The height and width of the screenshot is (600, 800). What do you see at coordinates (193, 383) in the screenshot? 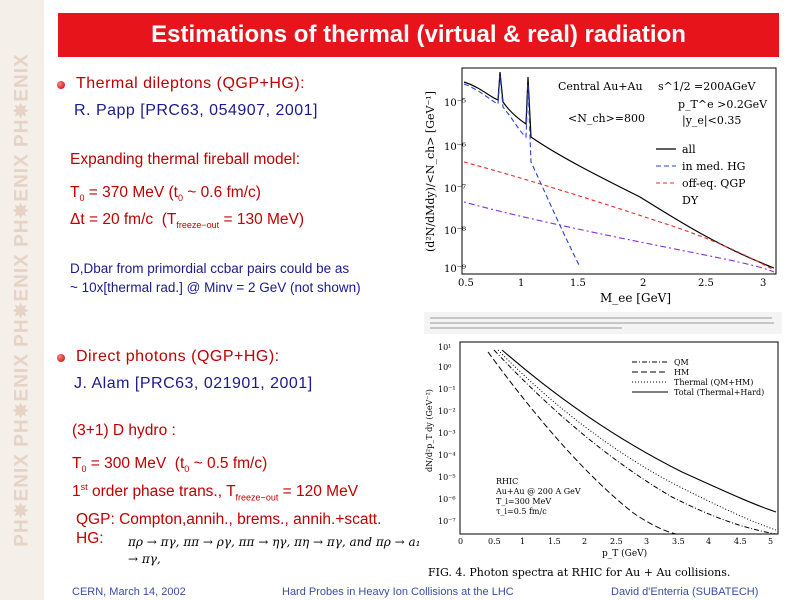
I see `section2-ref: J. Alam [PRC63, 021901, 2001]` at bounding box center [193, 383].